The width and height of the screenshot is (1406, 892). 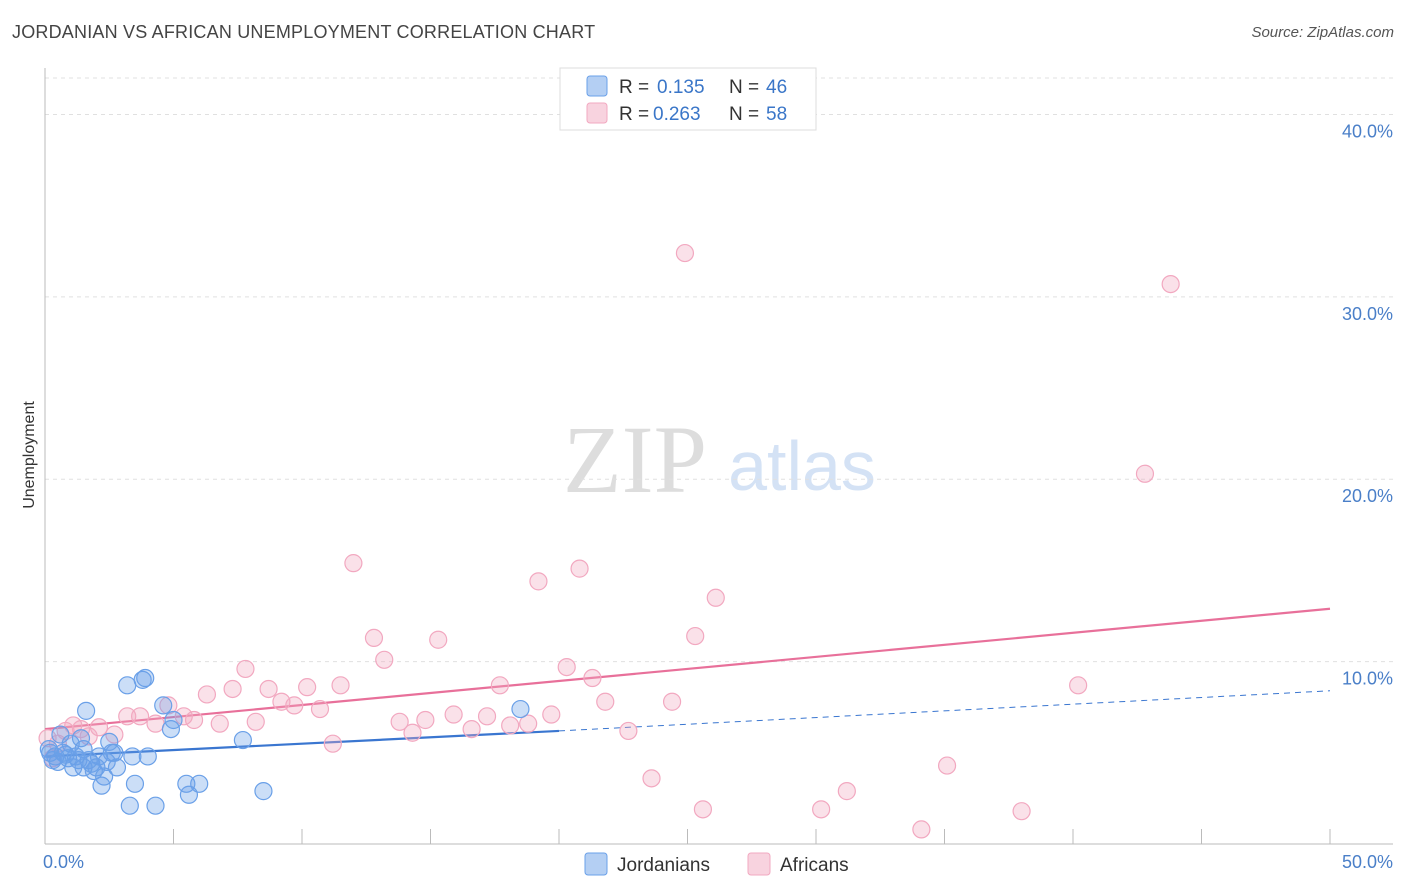 What do you see at coordinates (1367, 862) in the screenshot?
I see `x-tick-max: 50.0%` at bounding box center [1367, 862].